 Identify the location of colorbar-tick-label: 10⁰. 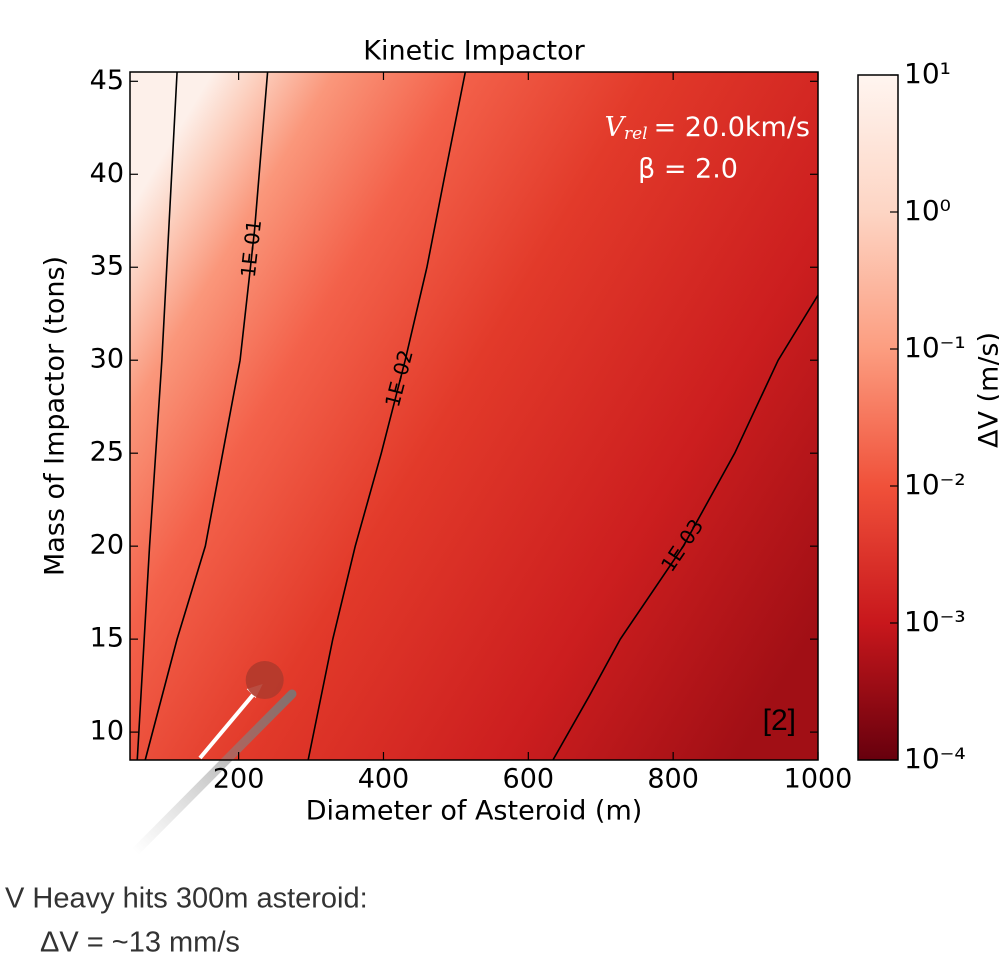
(927, 210).